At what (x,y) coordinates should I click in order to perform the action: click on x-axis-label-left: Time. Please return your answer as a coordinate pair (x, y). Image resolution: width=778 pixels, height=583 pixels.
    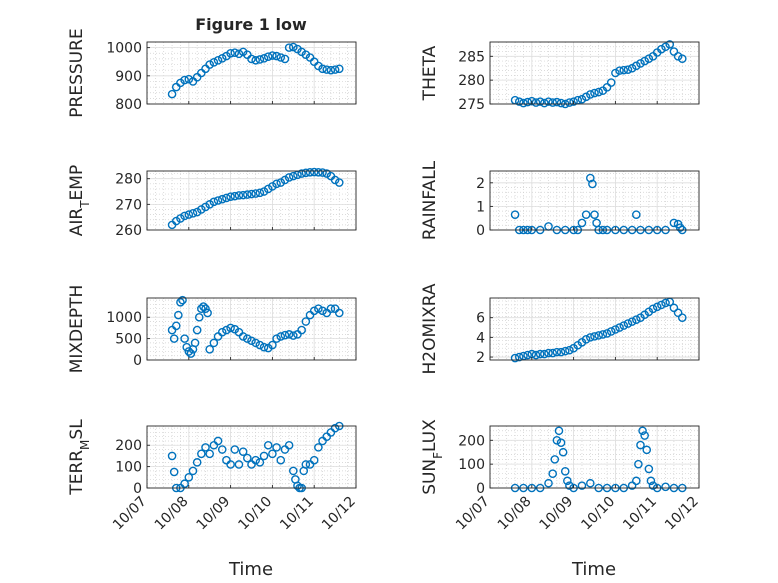
    Looking at the image, I should click on (250, 569).